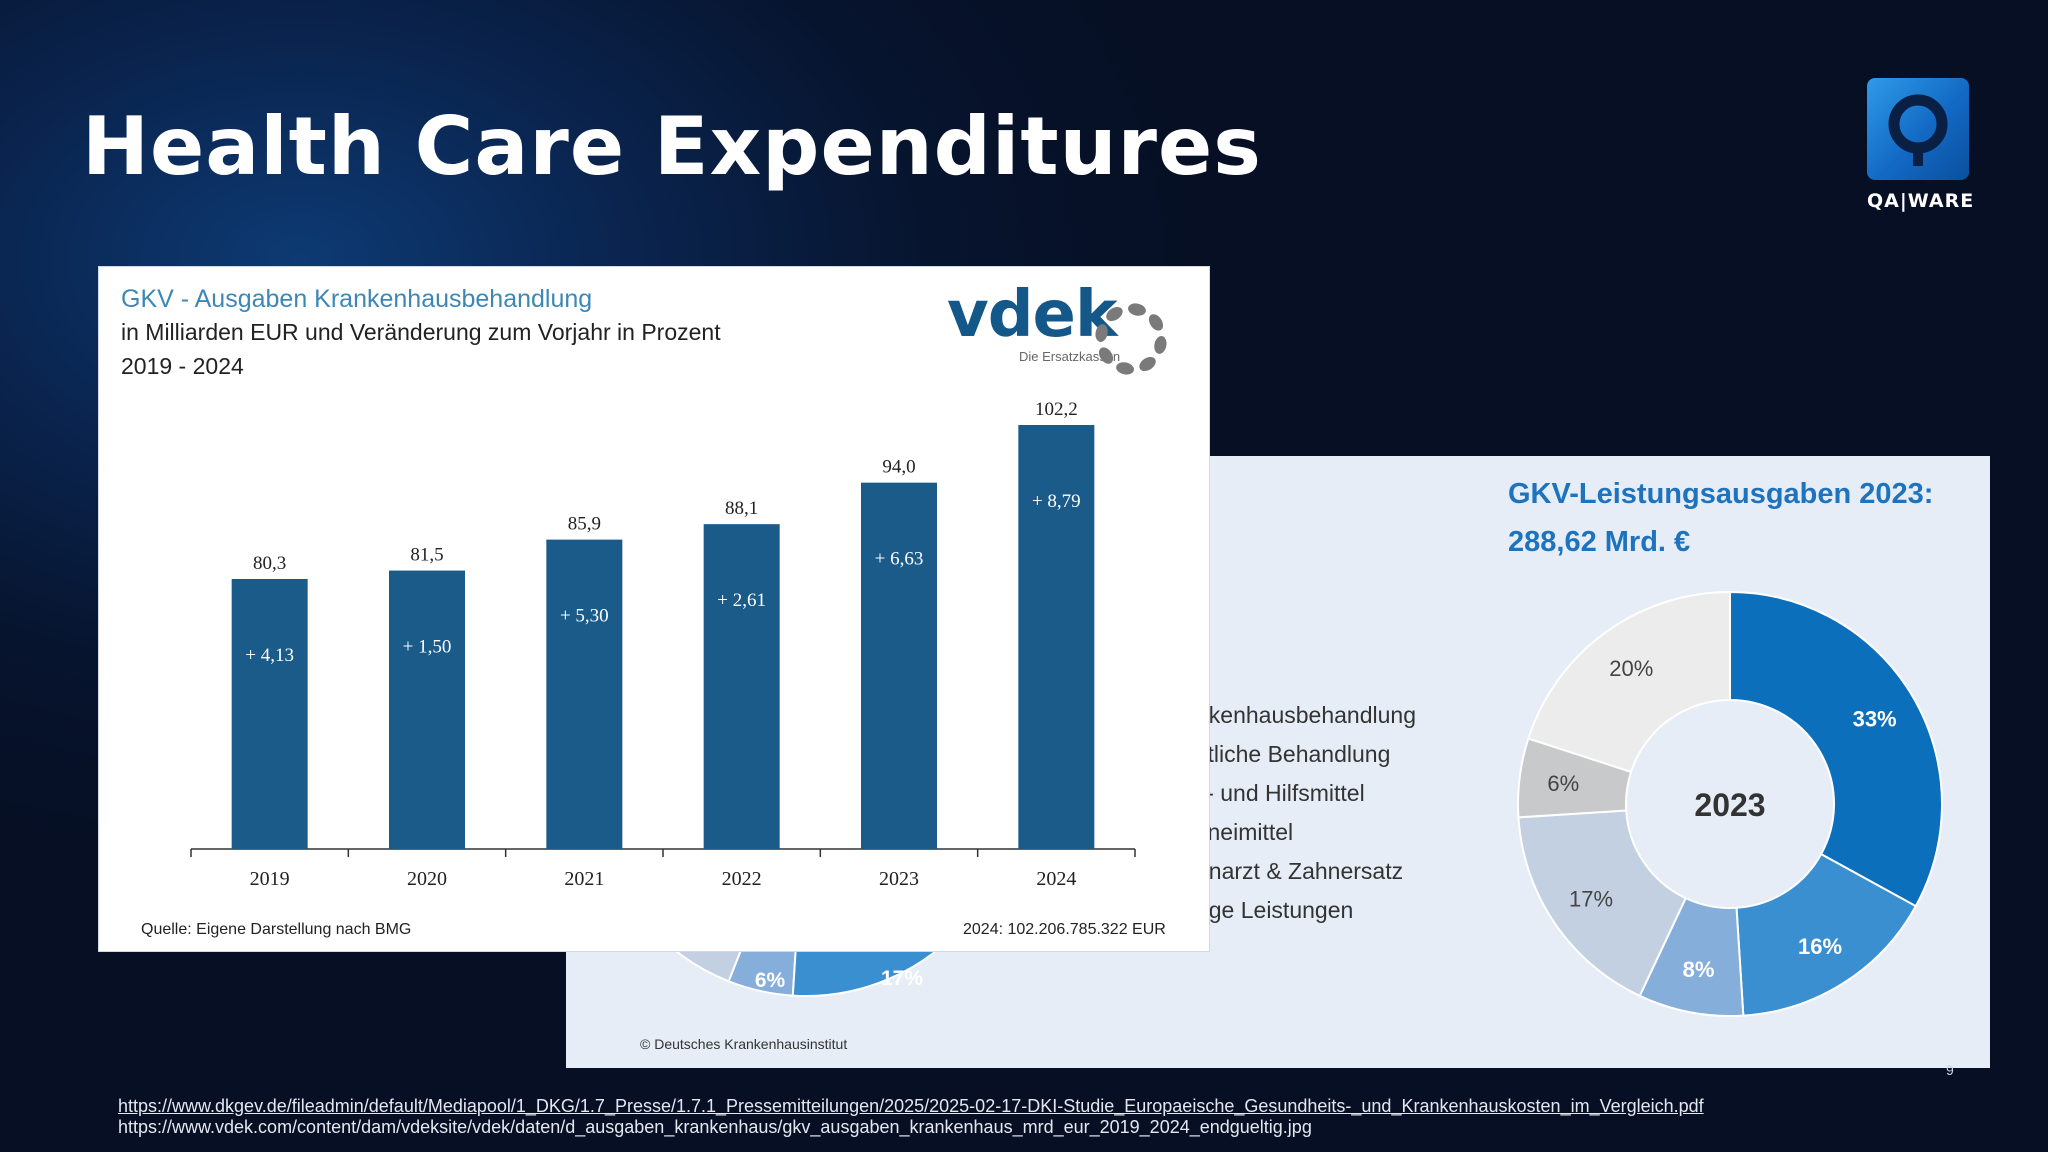 The width and height of the screenshot is (2048, 1152). I want to click on legend-item: nkenhausbehandlung, so click(1306, 715).